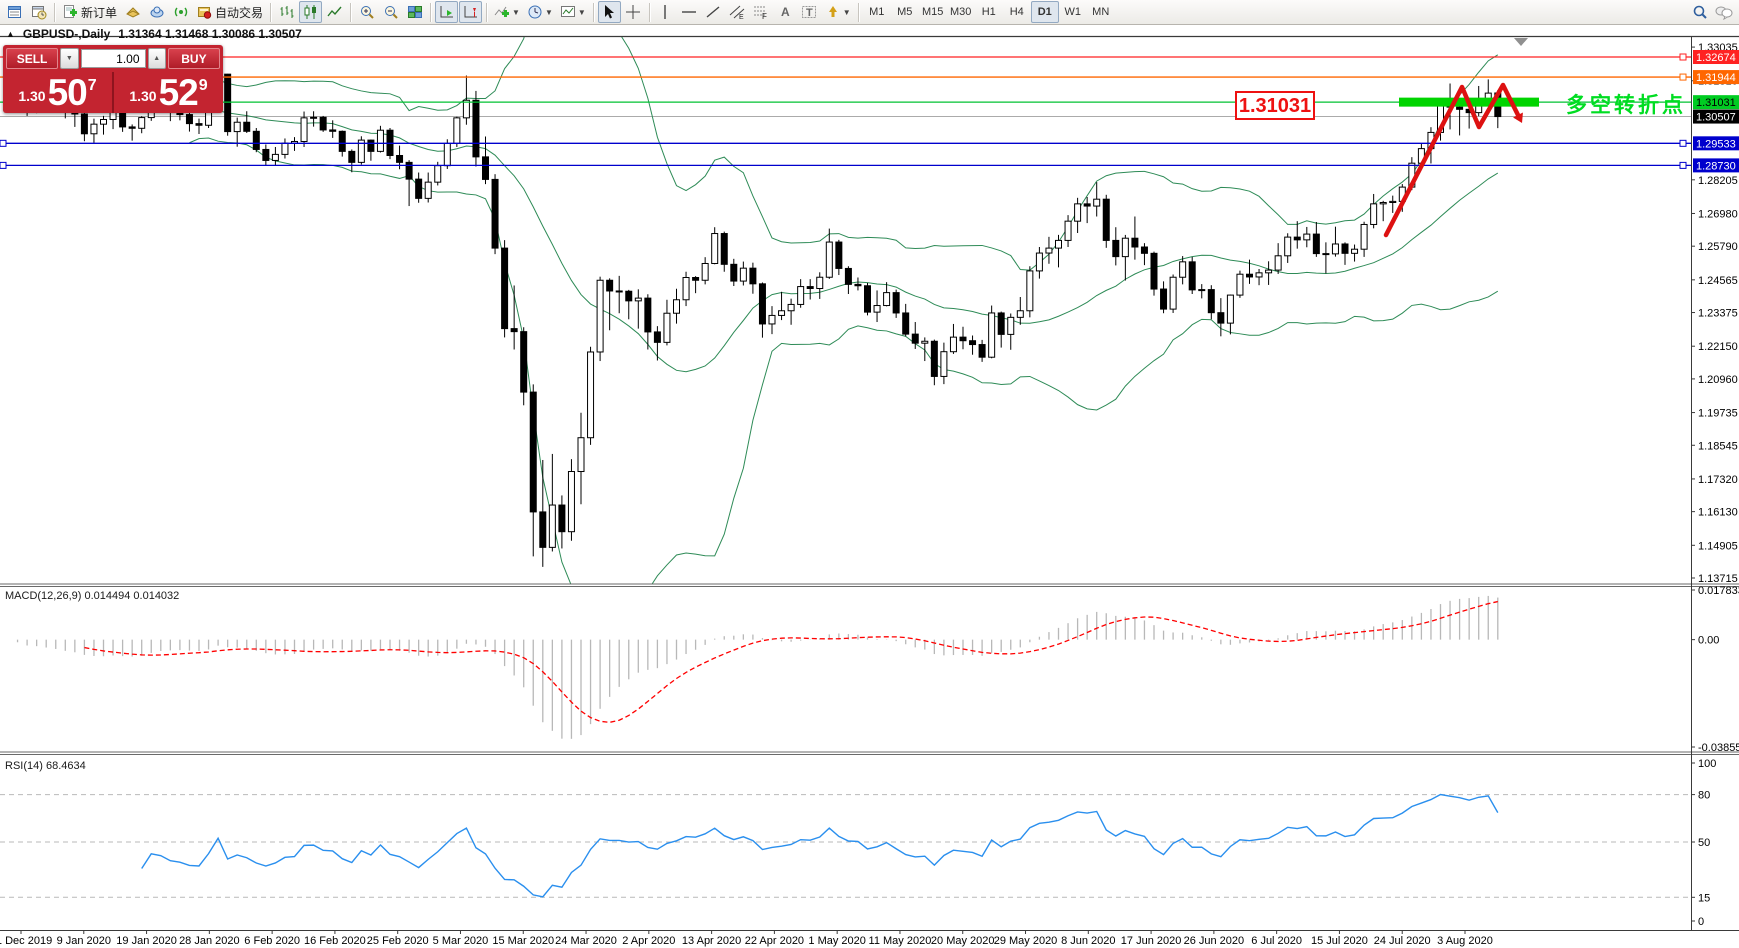  What do you see at coordinates (1521, 42) in the screenshot?
I see `chart-shift-marker` at bounding box center [1521, 42].